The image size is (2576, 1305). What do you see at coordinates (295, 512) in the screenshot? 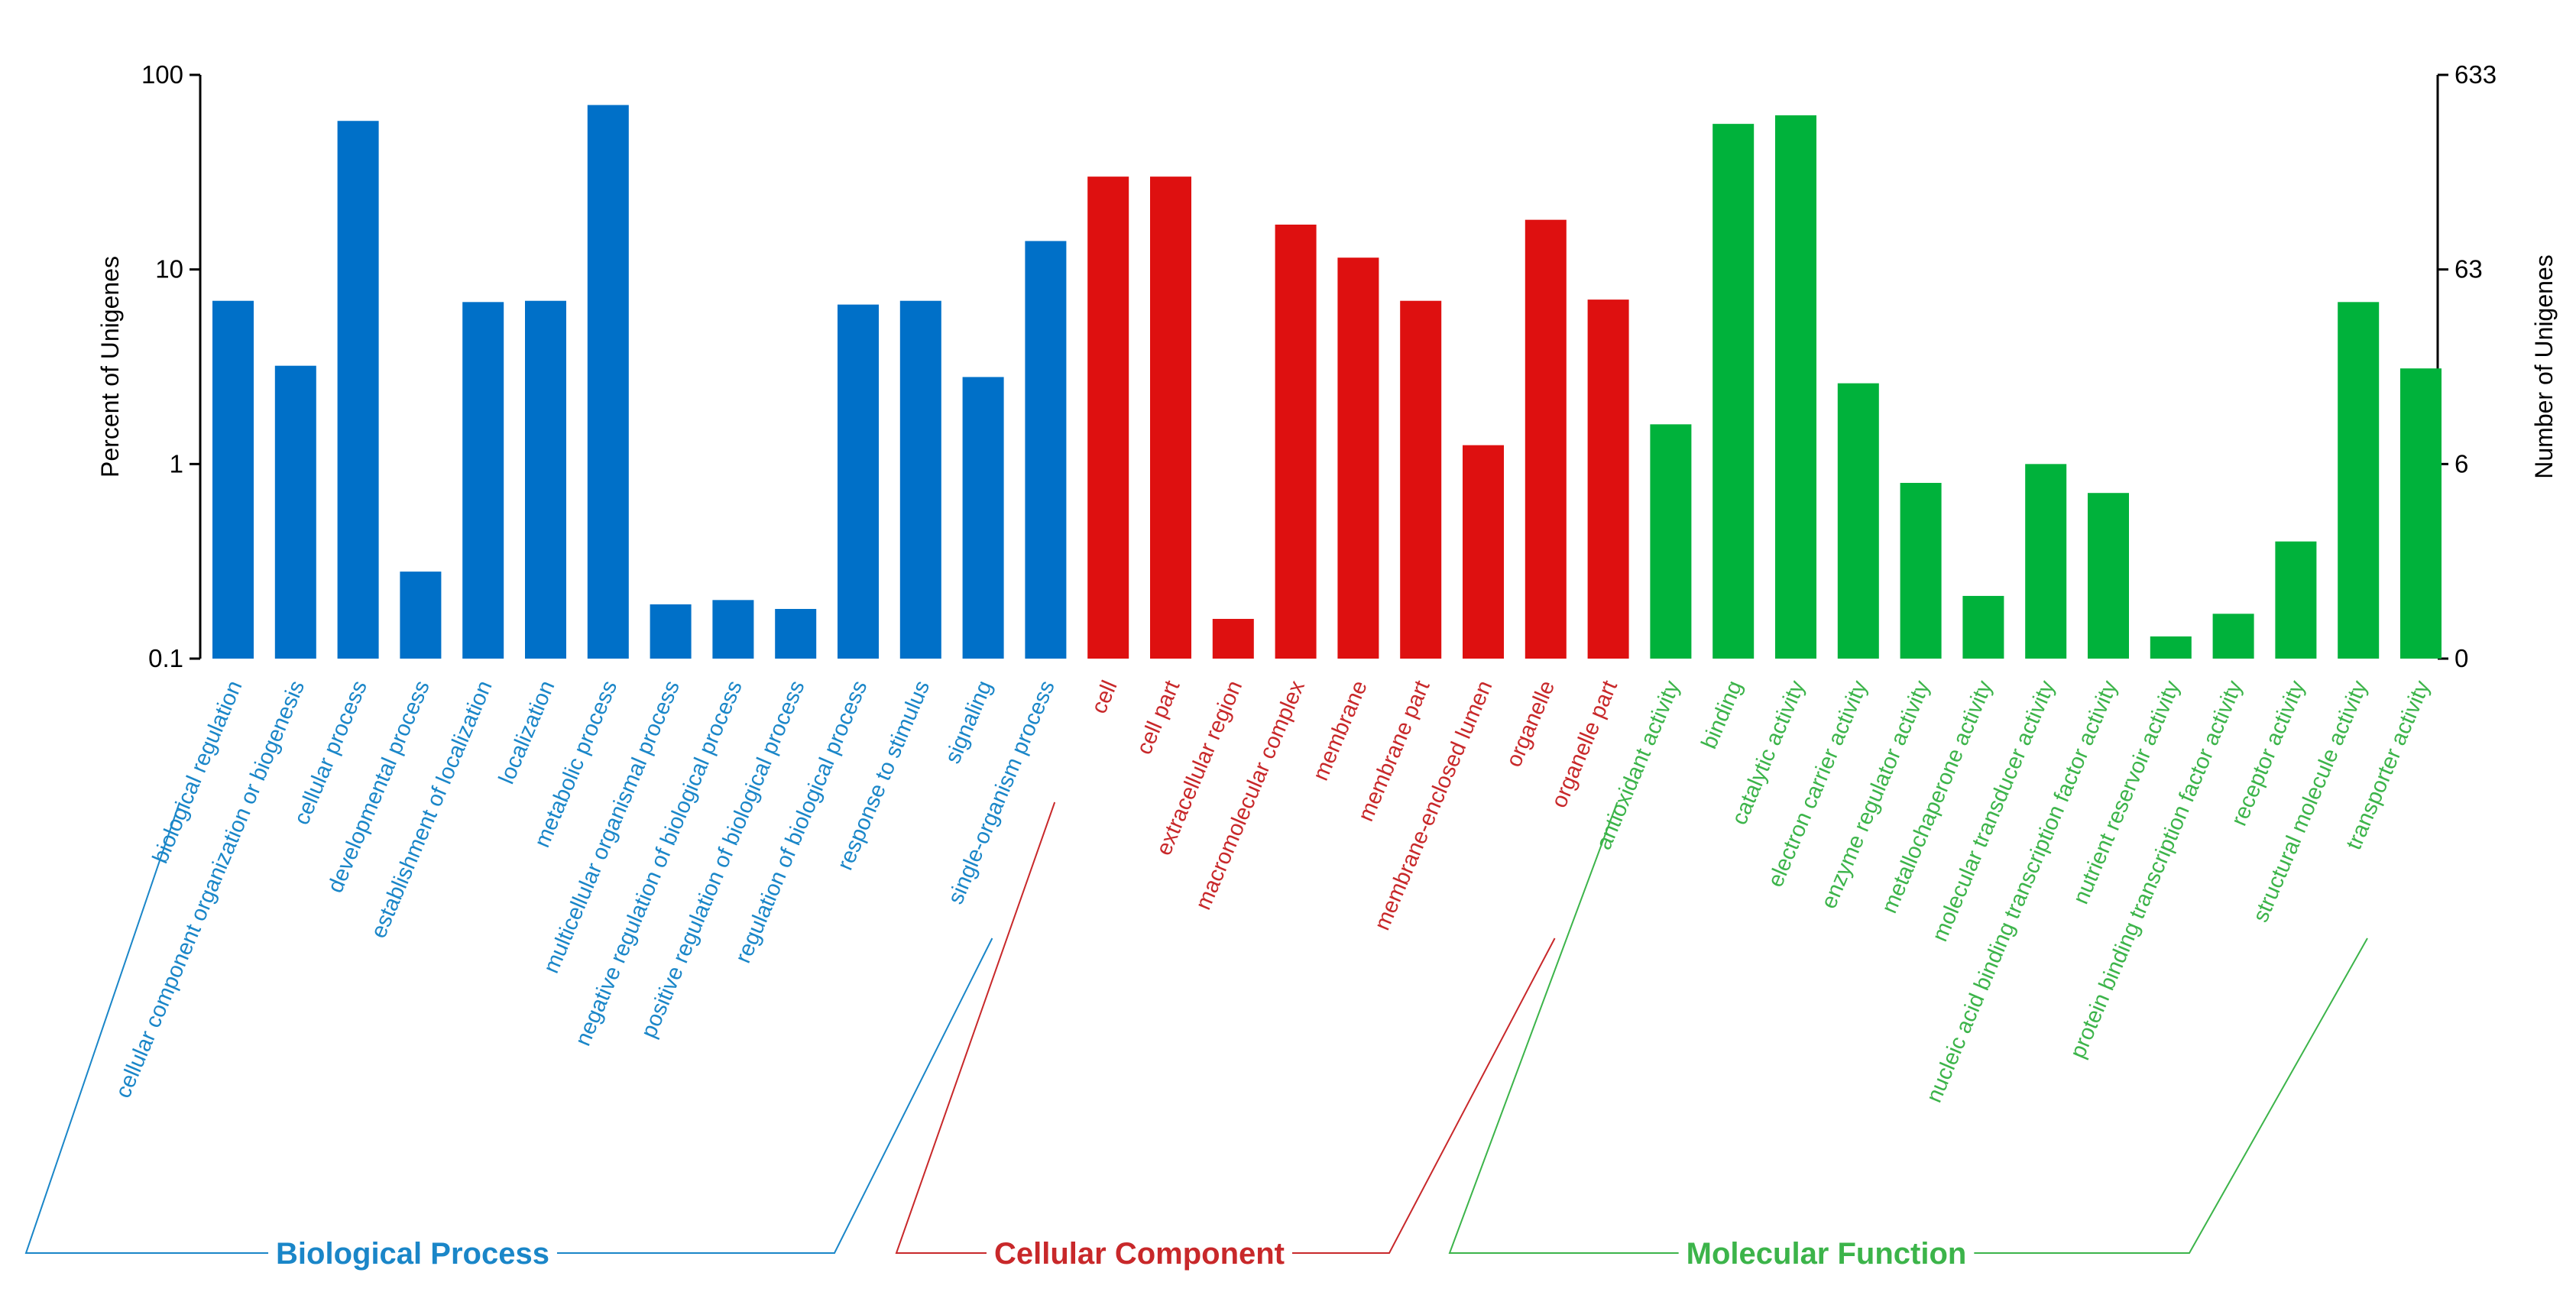
I see `bar-cellular-component-organization-or-biogenesis` at bounding box center [295, 512].